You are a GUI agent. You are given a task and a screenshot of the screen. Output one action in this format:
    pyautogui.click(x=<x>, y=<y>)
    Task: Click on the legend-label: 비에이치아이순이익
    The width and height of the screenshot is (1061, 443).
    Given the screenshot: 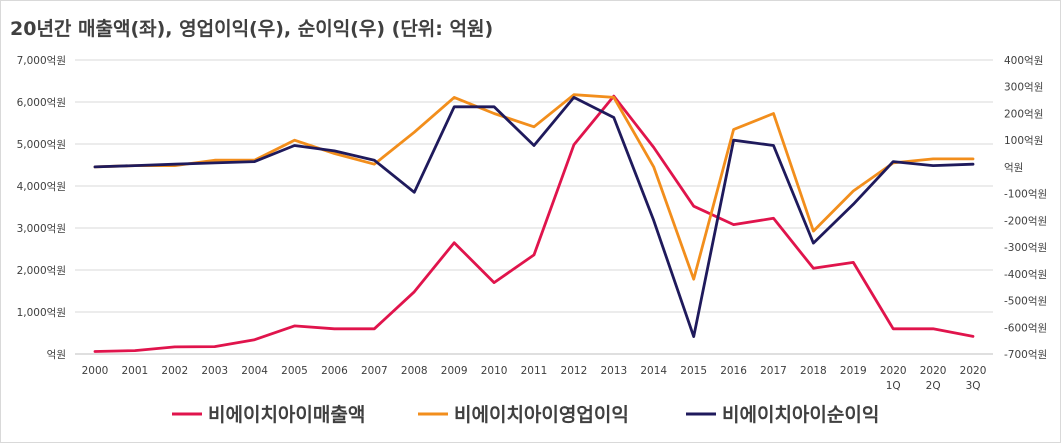 What is the action you would take?
    pyautogui.click(x=800, y=415)
    